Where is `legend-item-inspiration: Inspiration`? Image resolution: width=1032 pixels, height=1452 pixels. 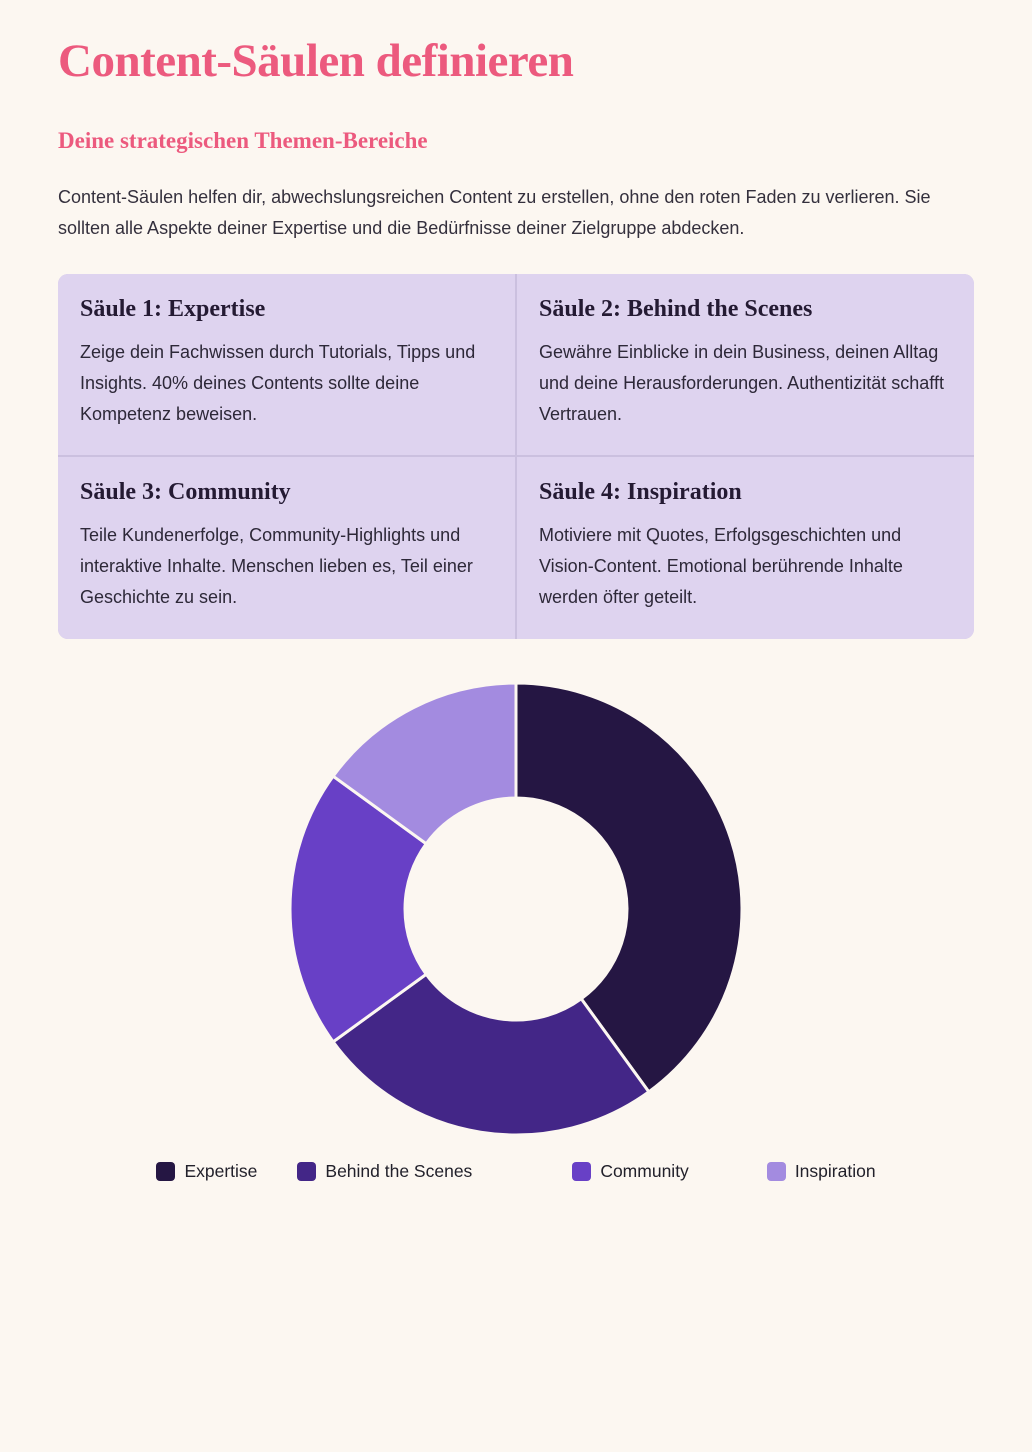
legend-item-inspiration: Inspiration is located at coordinates (821, 1171).